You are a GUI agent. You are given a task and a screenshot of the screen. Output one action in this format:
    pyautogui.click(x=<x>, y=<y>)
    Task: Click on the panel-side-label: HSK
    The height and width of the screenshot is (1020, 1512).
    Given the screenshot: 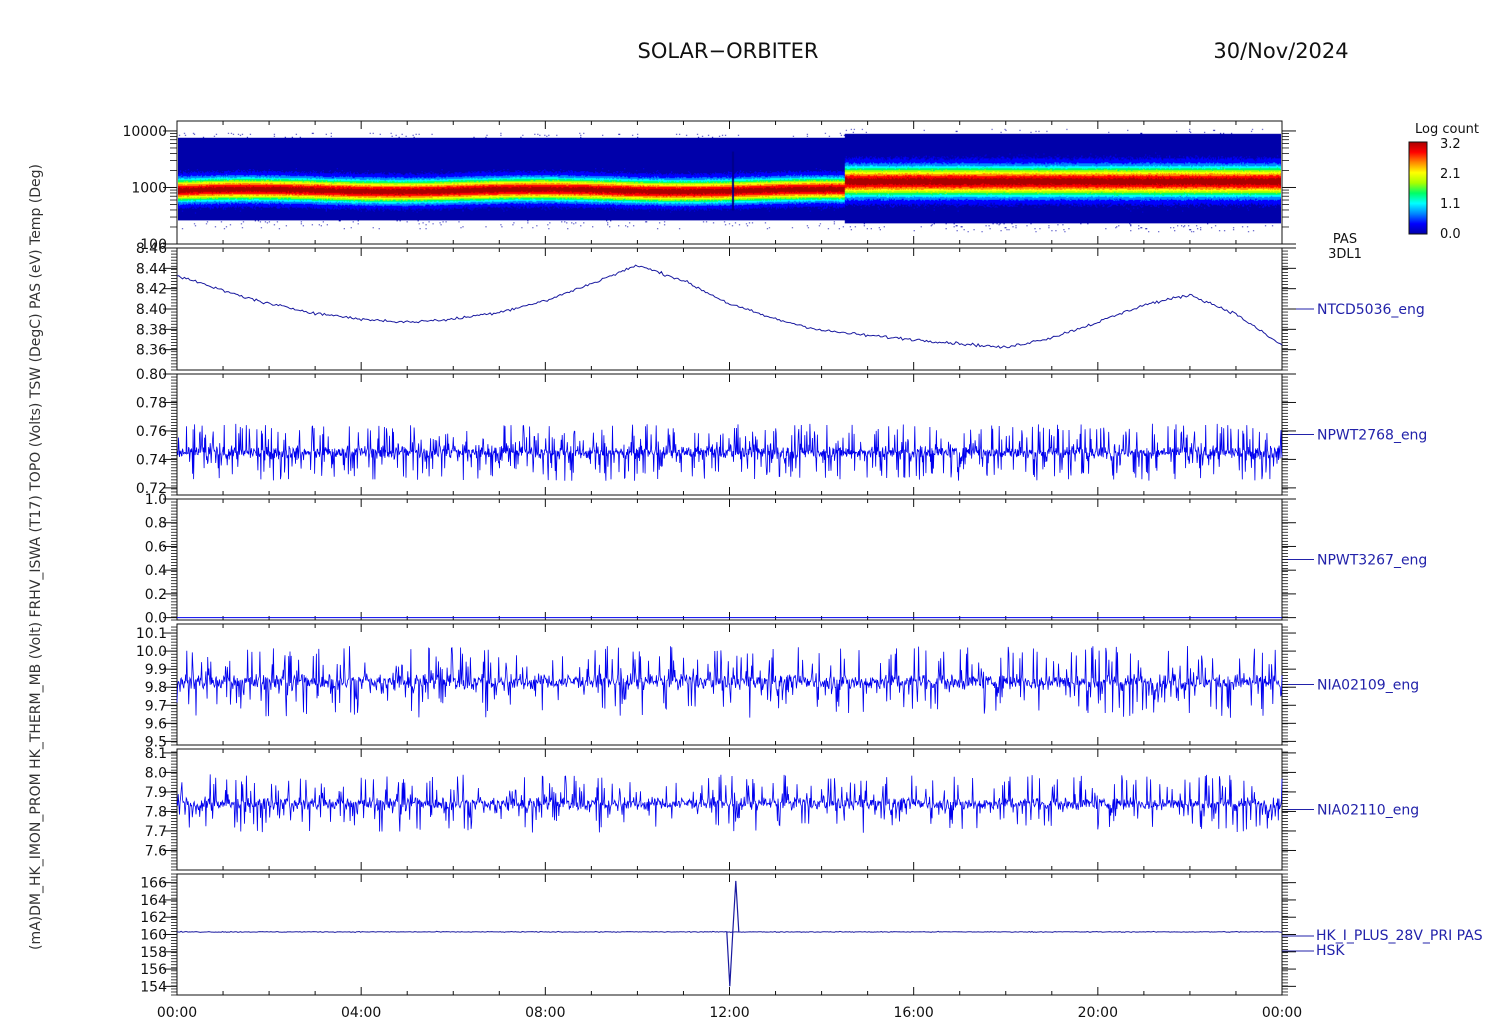 What is the action you would take?
    pyautogui.click(x=1330, y=951)
    